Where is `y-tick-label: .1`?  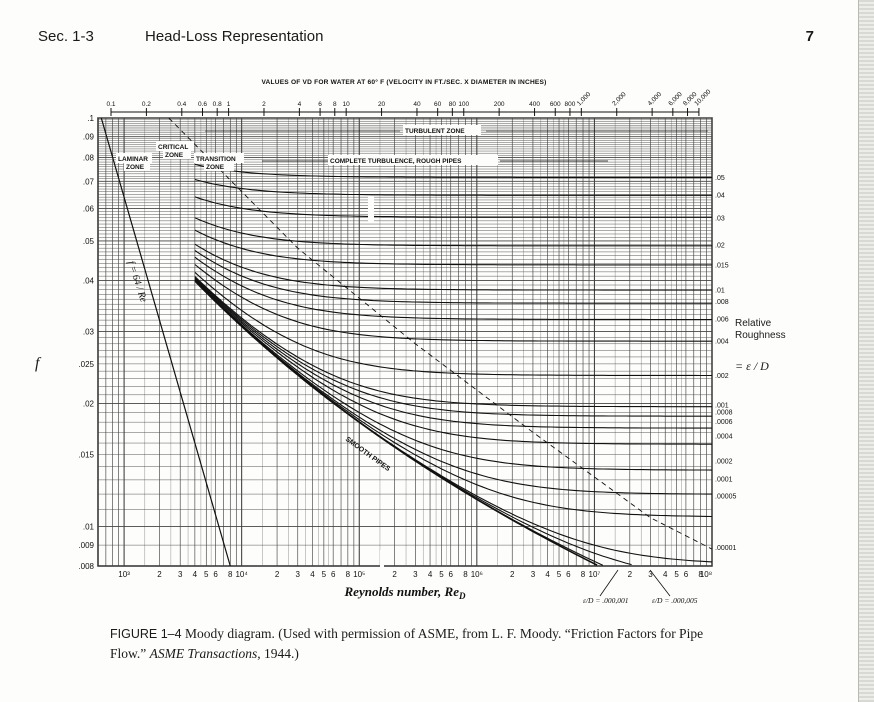
y-tick-label: .1 is located at coordinates (90, 118).